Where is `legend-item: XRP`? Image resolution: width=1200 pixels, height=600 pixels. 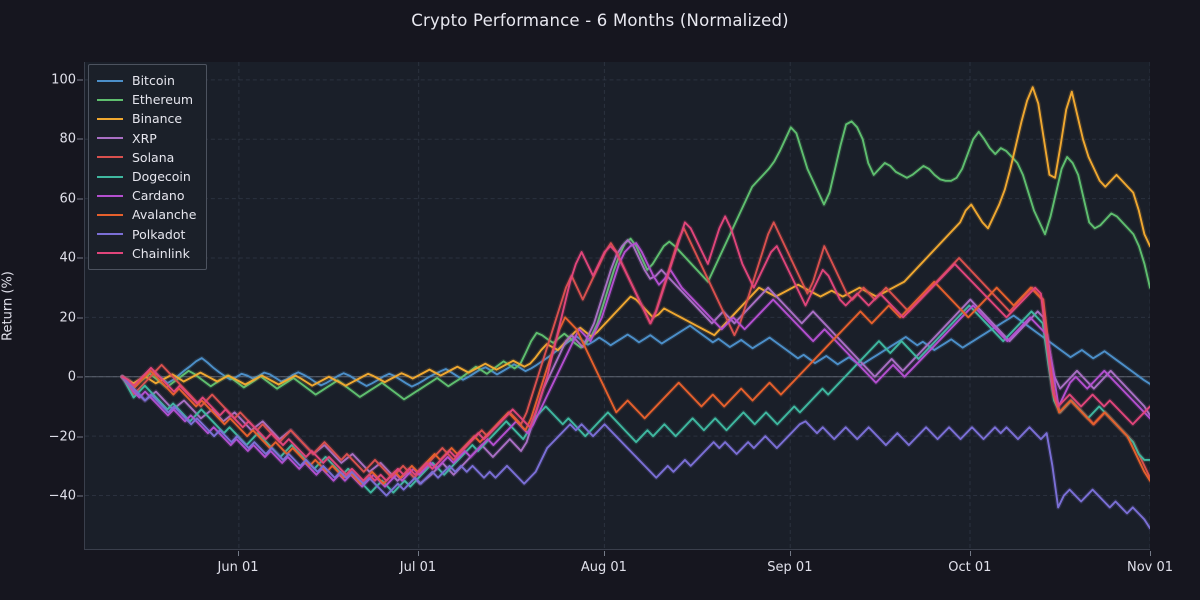 legend-item: XRP is located at coordinates (146, 138).